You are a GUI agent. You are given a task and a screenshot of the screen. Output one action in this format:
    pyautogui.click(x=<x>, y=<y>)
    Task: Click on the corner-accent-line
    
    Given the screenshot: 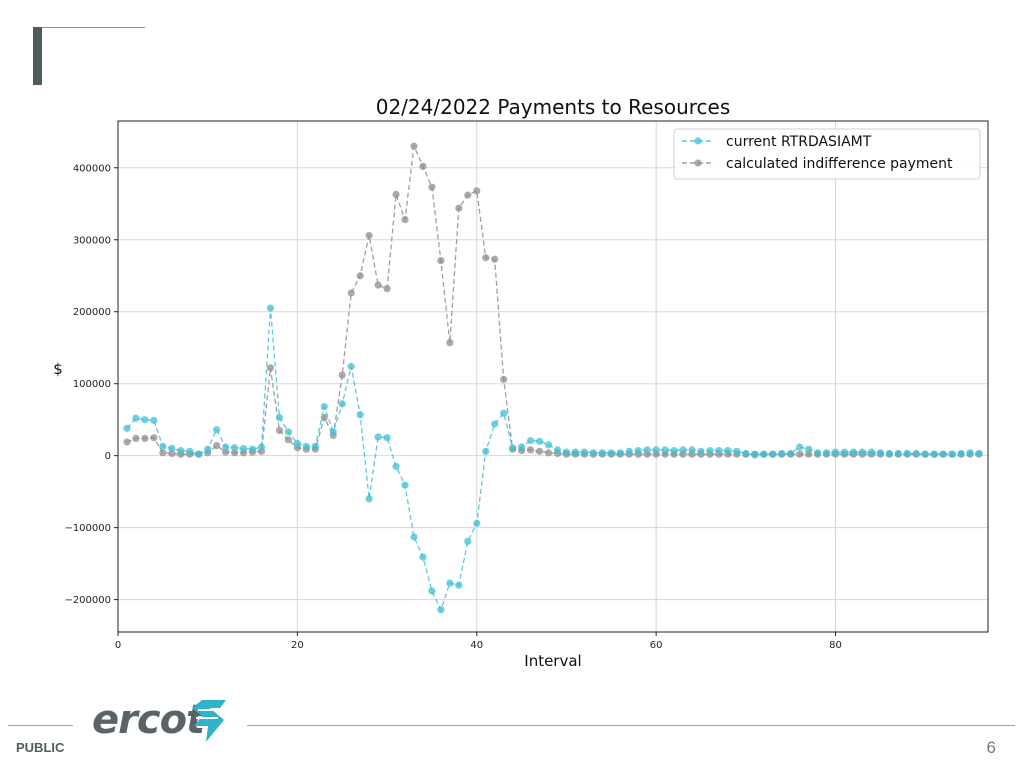 What is the action you would take?
    pyautogui.click(x=89, y=27)
    